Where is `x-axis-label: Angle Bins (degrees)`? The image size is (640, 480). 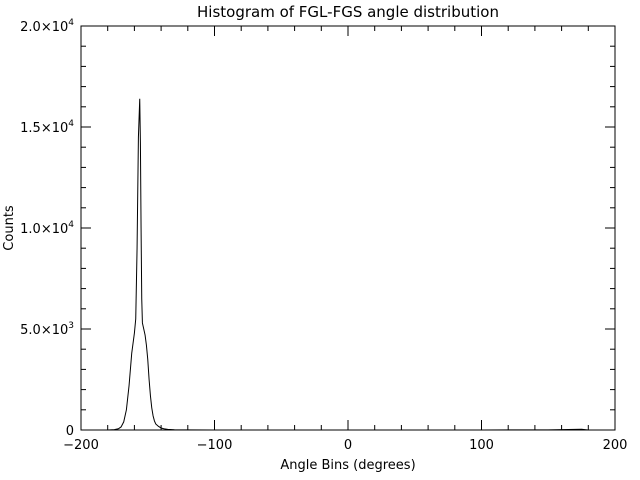 x-axis-label: Angle Bins (degrees) is located at coordinates (347, 465).